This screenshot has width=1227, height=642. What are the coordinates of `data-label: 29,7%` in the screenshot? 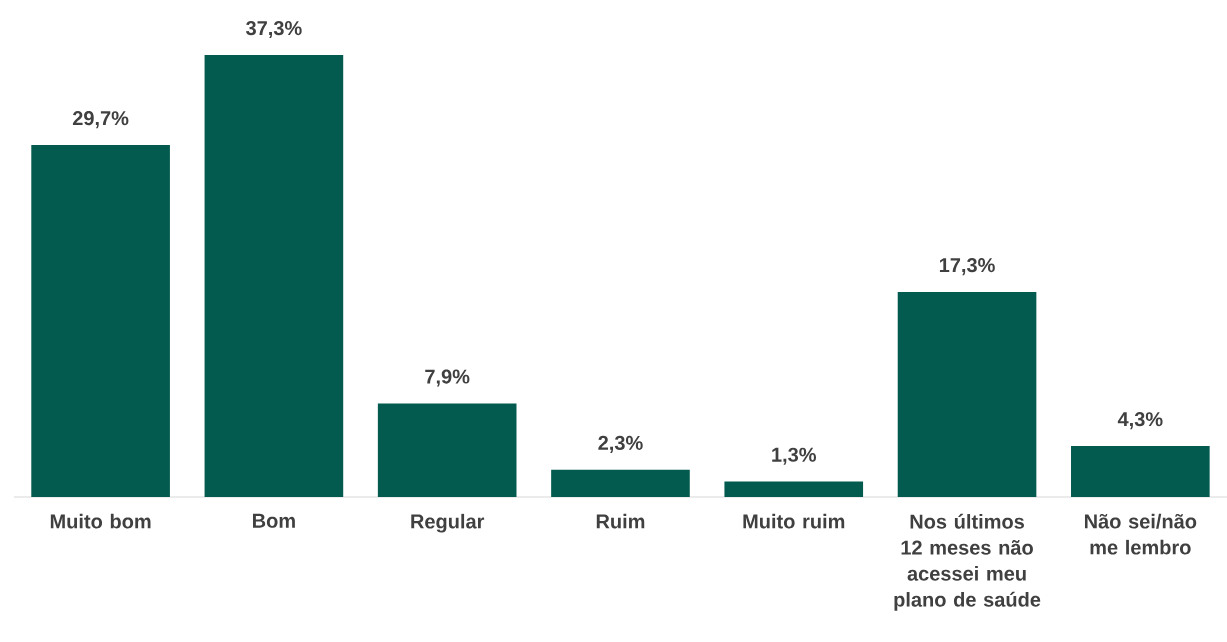 It's located at (100, 120).